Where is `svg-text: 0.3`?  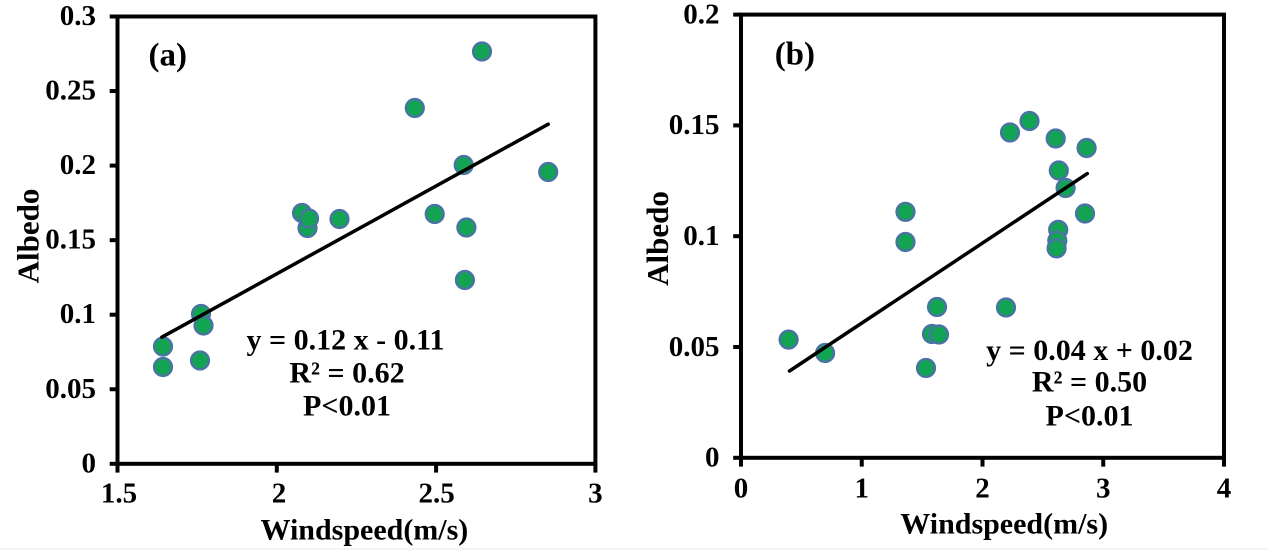 svg-text: 0.3 is located at coordinates (78, 16).